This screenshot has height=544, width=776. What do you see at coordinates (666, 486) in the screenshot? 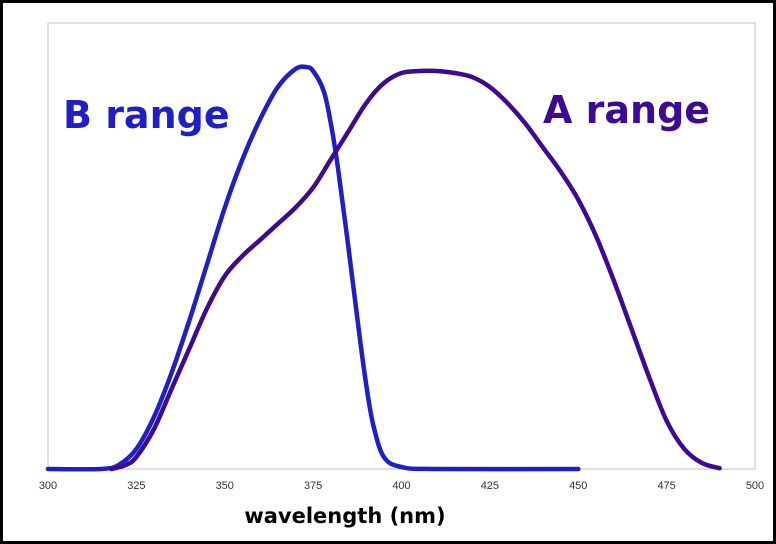
I see `x-tick-label: 475` at bounding box center [666, 486].